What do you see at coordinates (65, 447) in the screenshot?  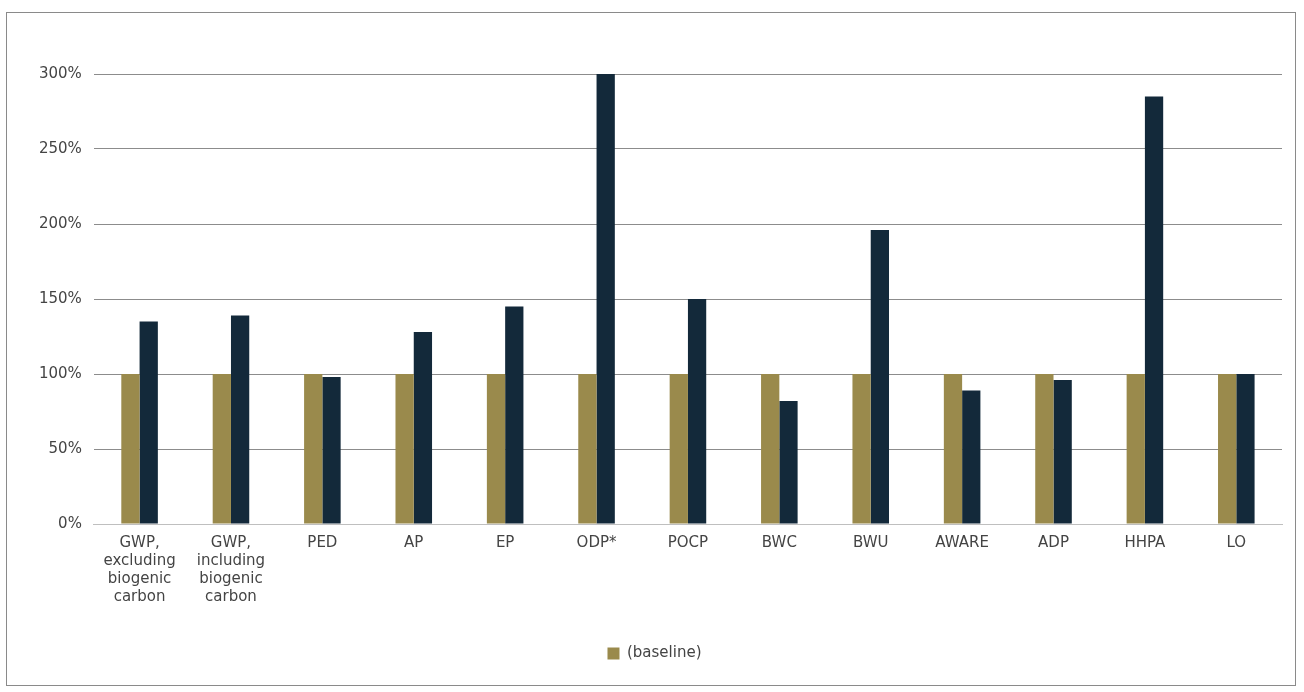 I see `y-tick-label: 50%` at bounding box center [65, 447].